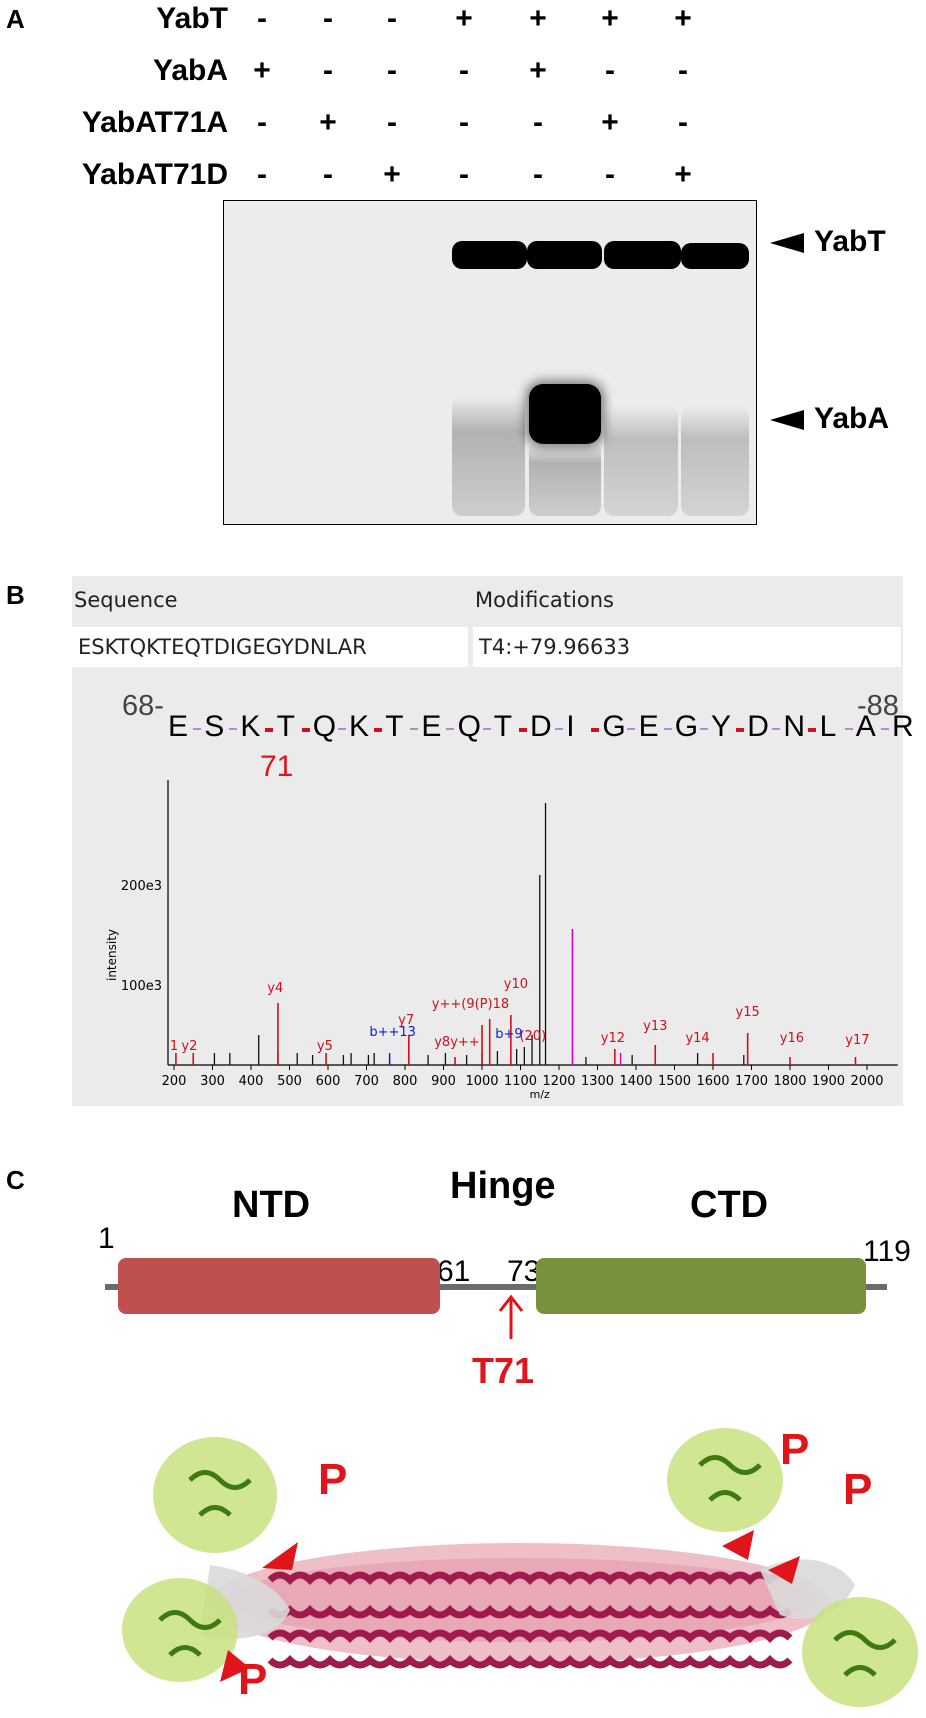  Describe the element at coordinates (141, 886) in the screenshot. I see `y-tick-label: 200e3` at that location.